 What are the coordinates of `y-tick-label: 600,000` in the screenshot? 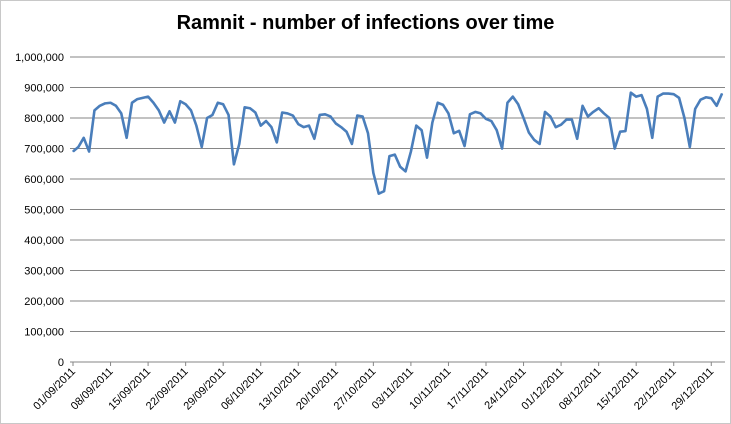 It's located at (44, 180).